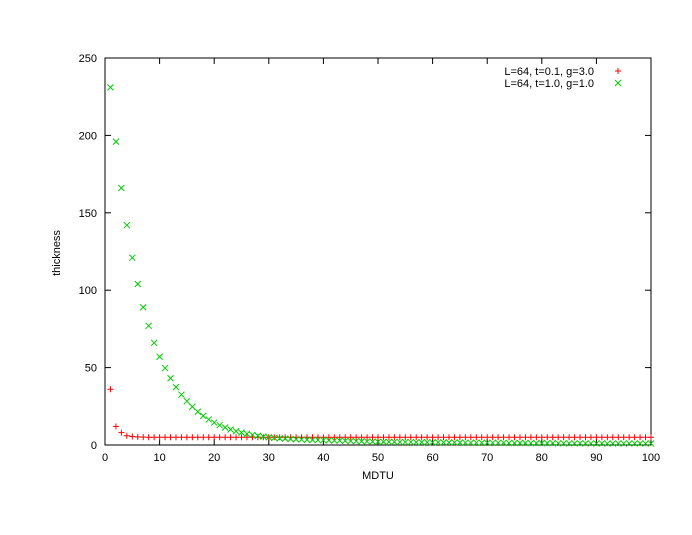  Describe the element at coordinates (323, 458) in the screenshot. I see `x-tick-label: 40` at that location.